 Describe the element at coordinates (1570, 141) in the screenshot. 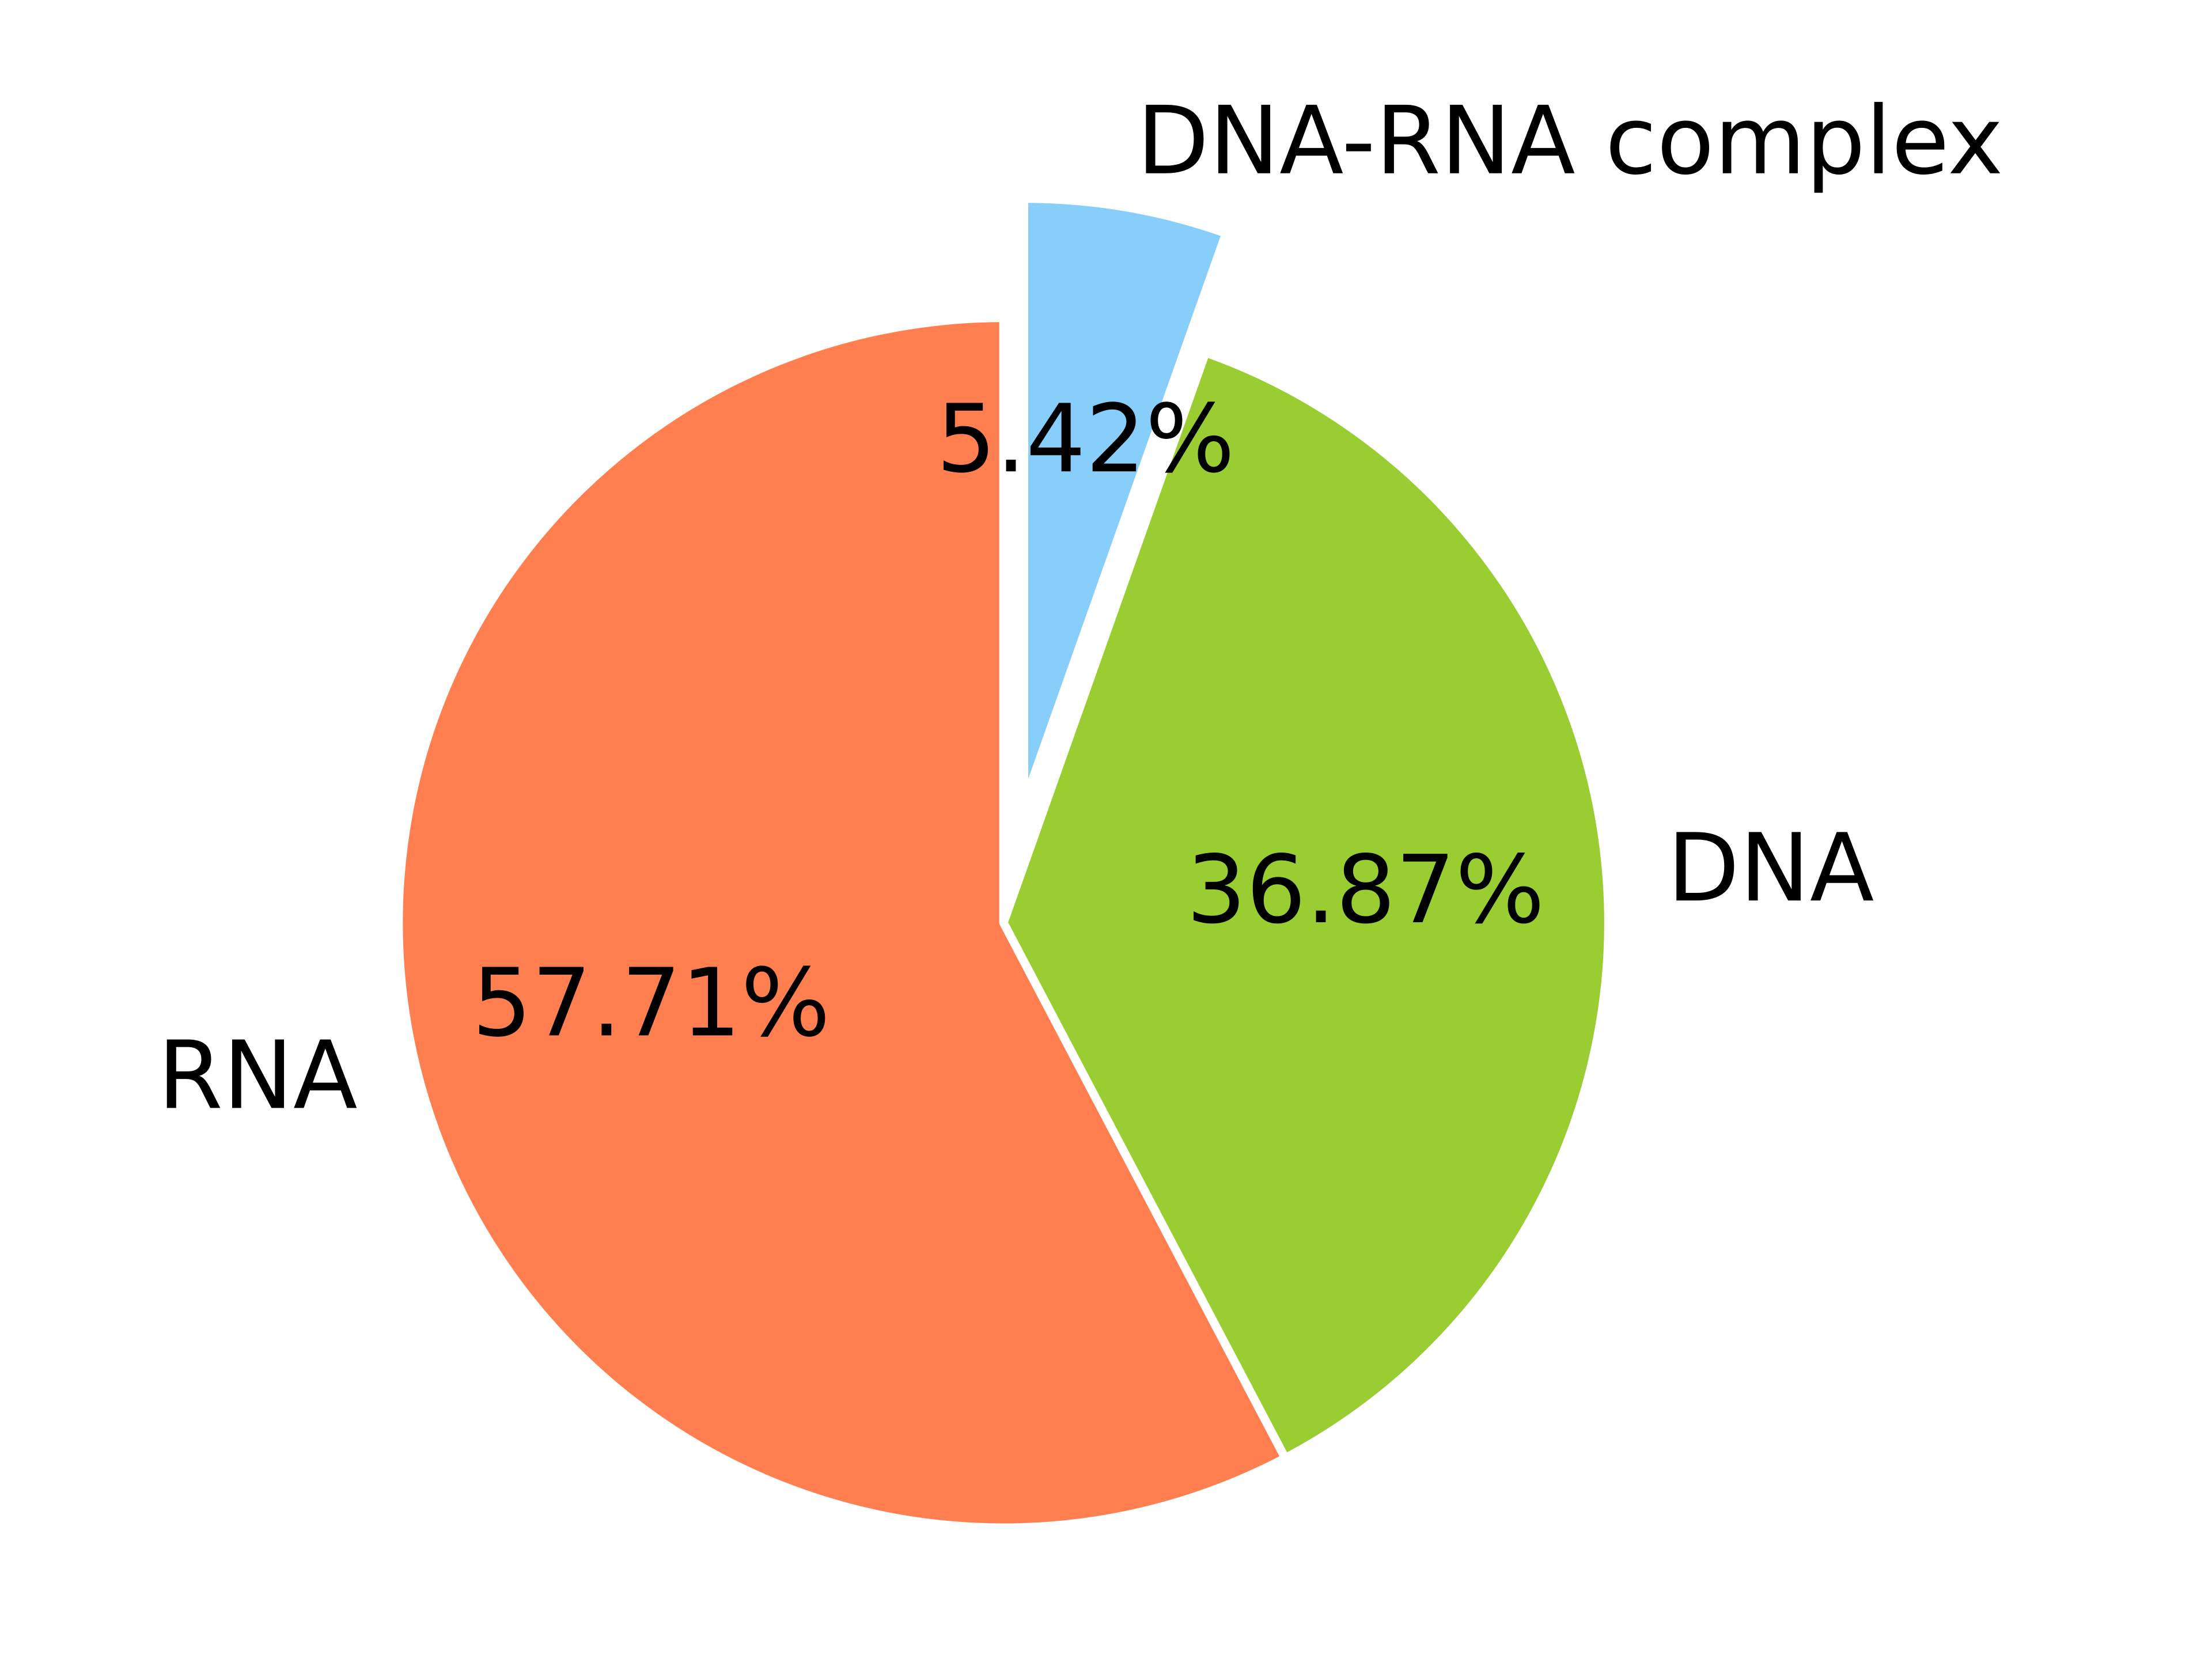

I see `slice-label: DNA-RNA complex` at that location.